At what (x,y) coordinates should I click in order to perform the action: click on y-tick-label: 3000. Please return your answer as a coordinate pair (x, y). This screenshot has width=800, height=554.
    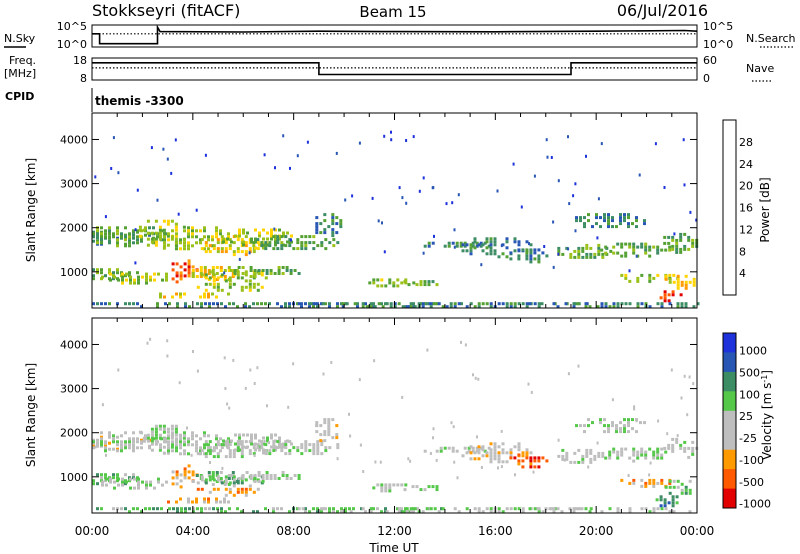
    Looking at the image, I should click on (74, 184).